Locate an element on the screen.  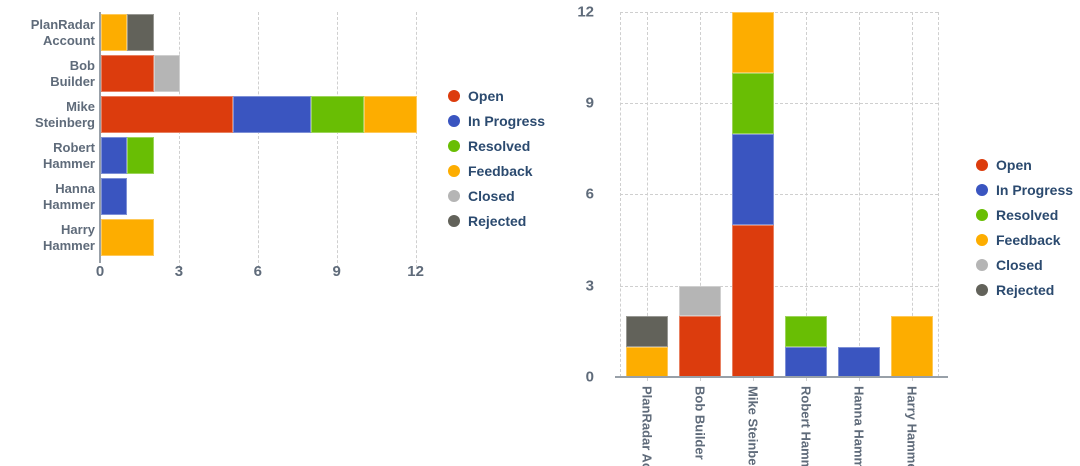
category-axis-line is located at coordinates (781, 377).